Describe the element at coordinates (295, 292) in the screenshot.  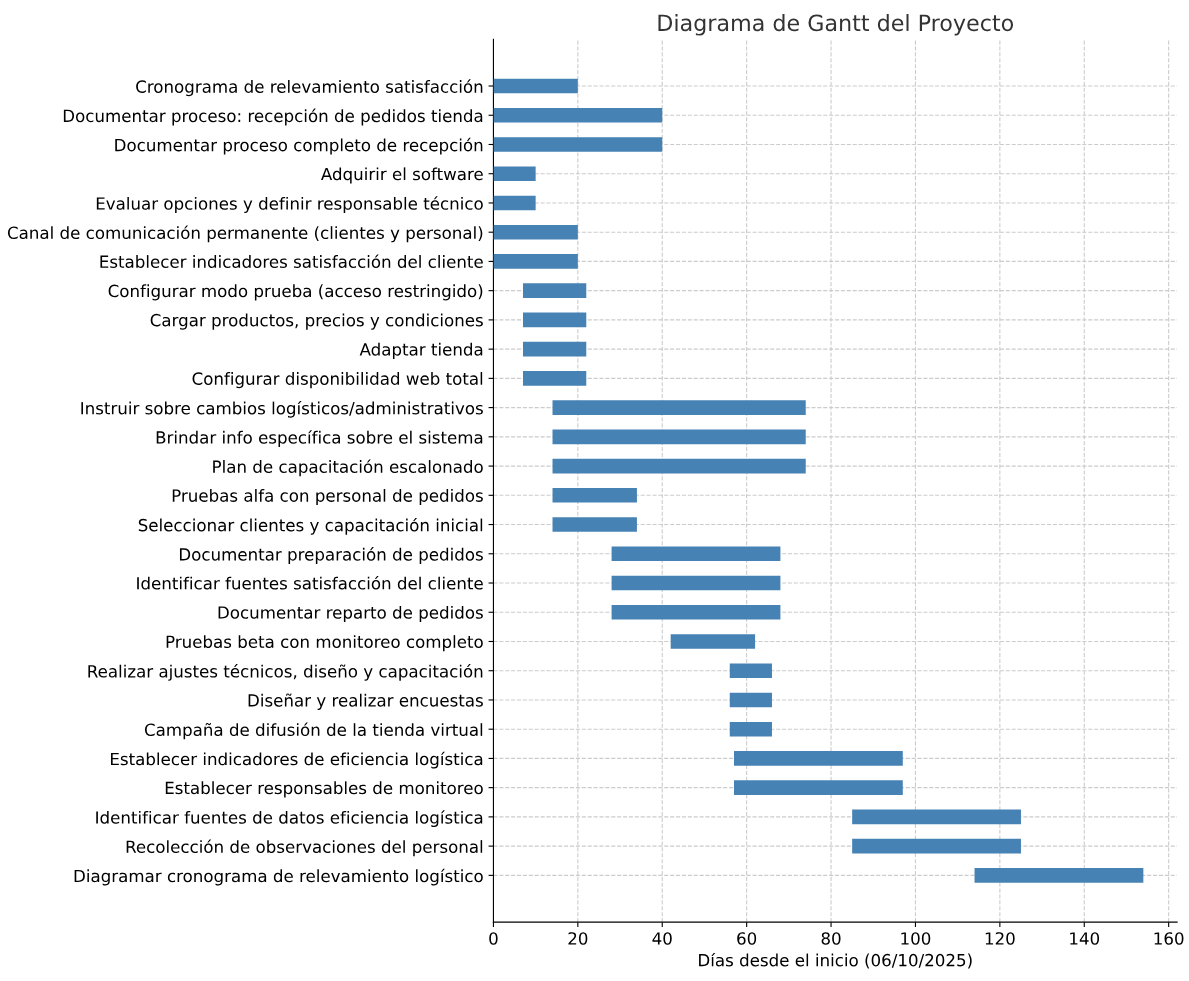
I see `y-tick-label: Configurar modo prueba (acceso restringido)` at that location.